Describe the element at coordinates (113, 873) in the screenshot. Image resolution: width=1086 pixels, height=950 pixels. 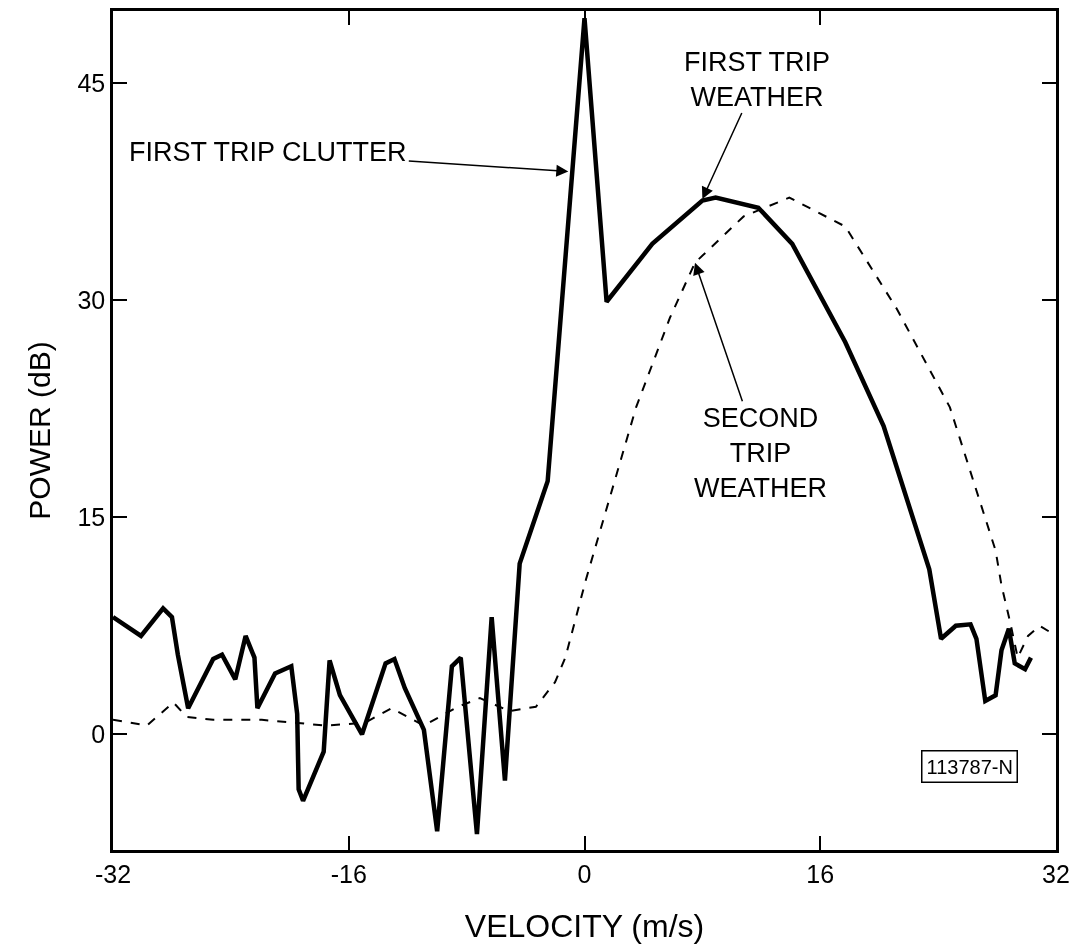
I see `x-tick-label: -32` at that location.